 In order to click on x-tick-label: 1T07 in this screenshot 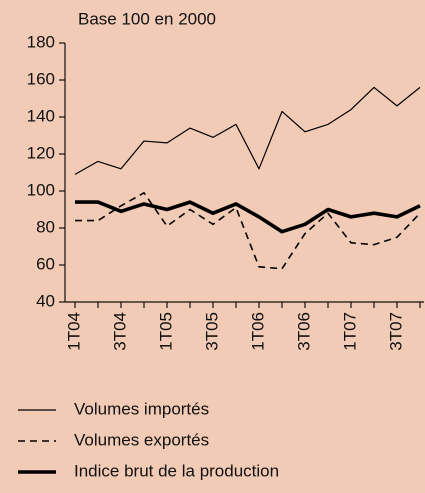, I will do `click(349, 331)`.